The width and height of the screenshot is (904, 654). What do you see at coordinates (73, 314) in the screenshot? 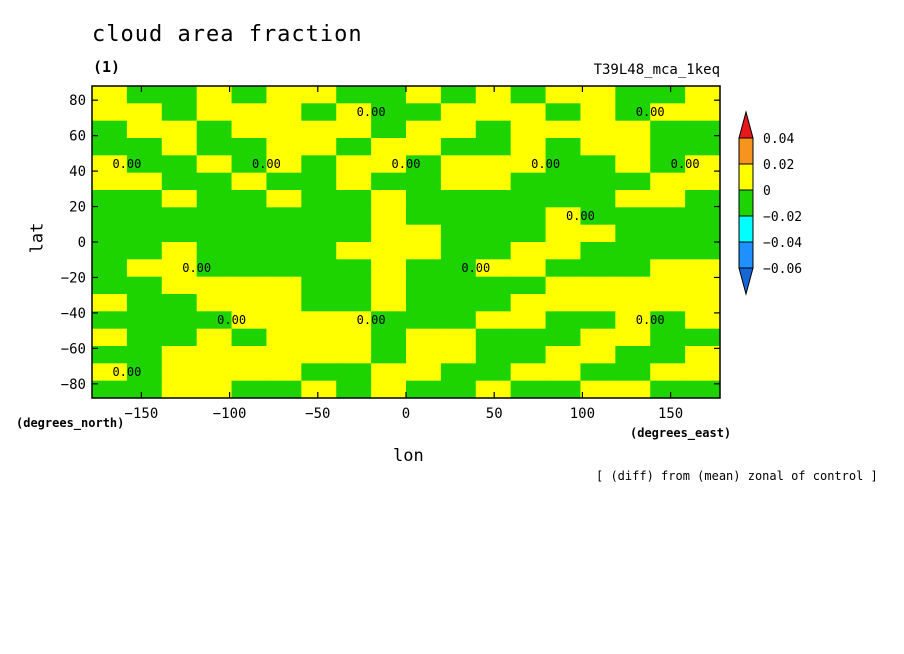
I see `y-tick-label: −40` at bounding box center [73, 314].